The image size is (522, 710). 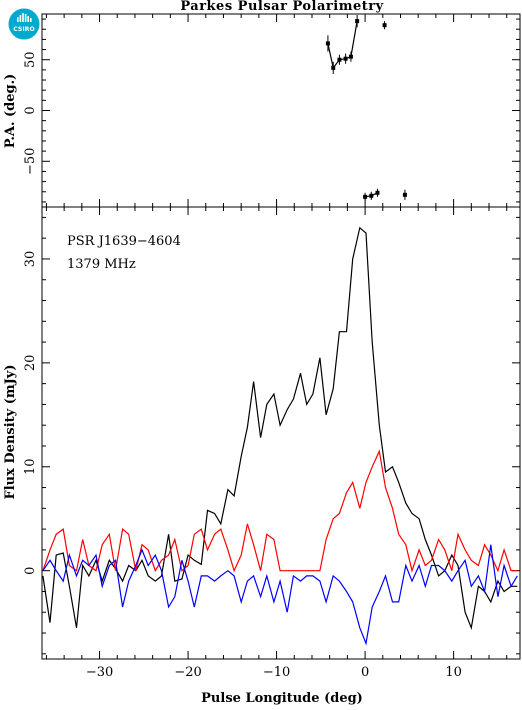 I want to click on profile-y-tick-label: 0, so click(x=30, y=571).